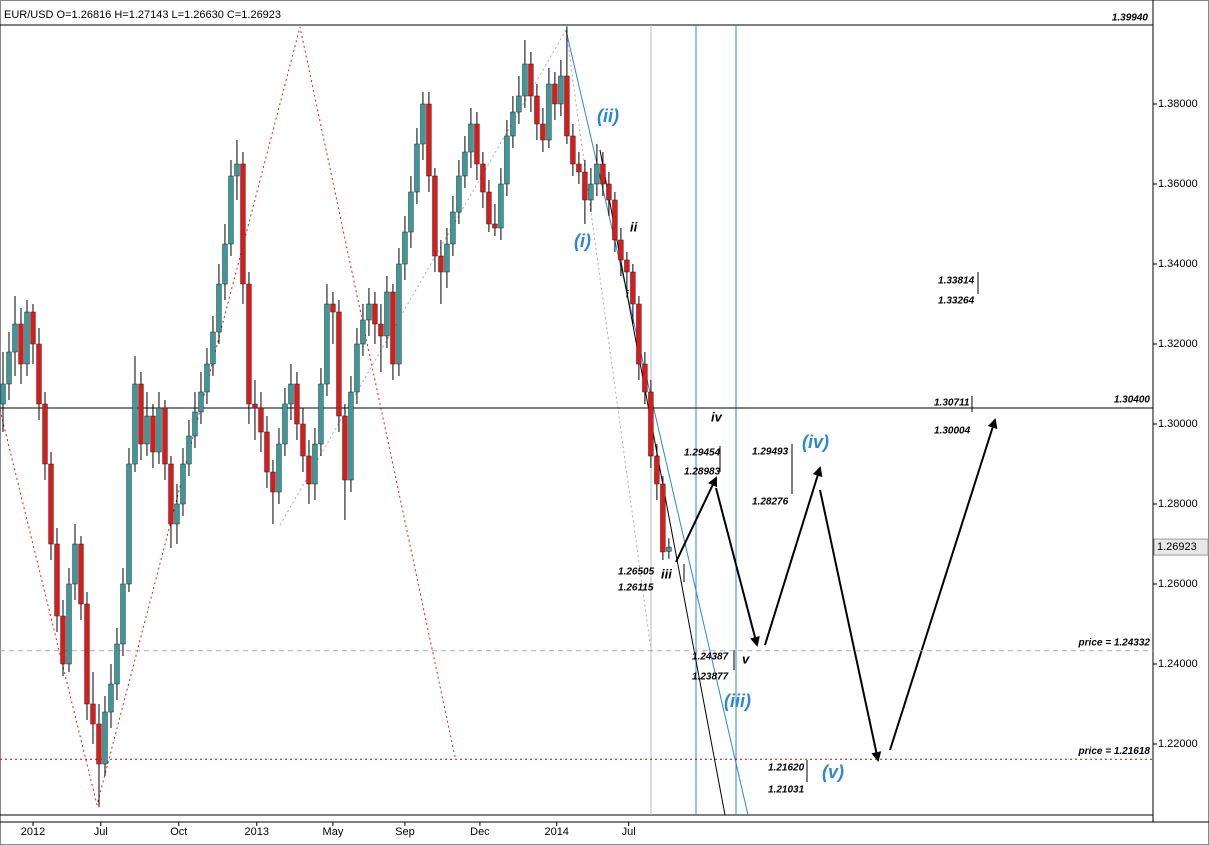 The image size is (1209, 845). Describe the element at coordinates (636, 588) in the screenshot. I see `annotation: 1.26115` at that location.